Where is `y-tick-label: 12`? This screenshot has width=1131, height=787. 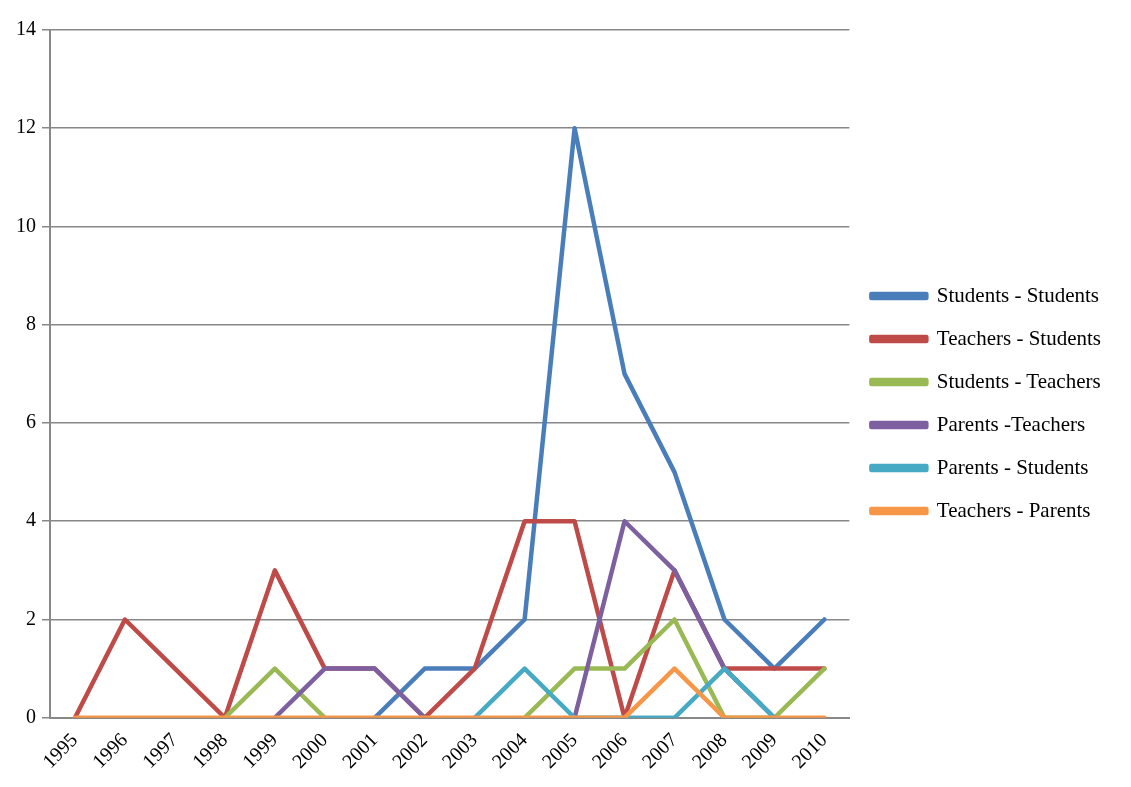
y-tick-label: 12 is located at coordinates (26, 126).